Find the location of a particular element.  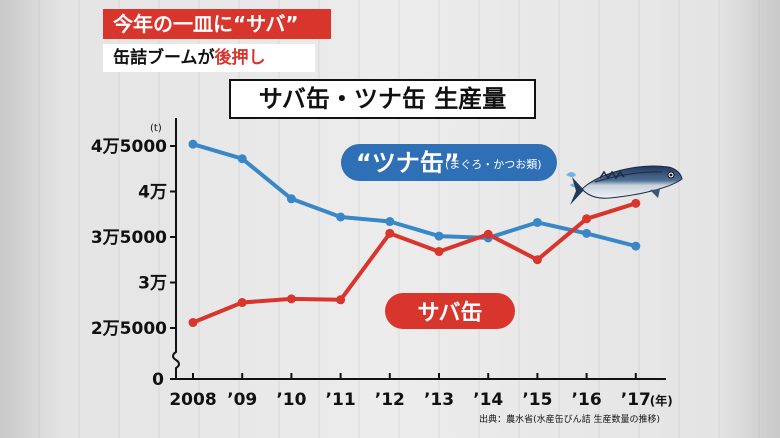

chart-title: サバ缶・ツナ缶 生産量 is located at coordinates (382, 99).